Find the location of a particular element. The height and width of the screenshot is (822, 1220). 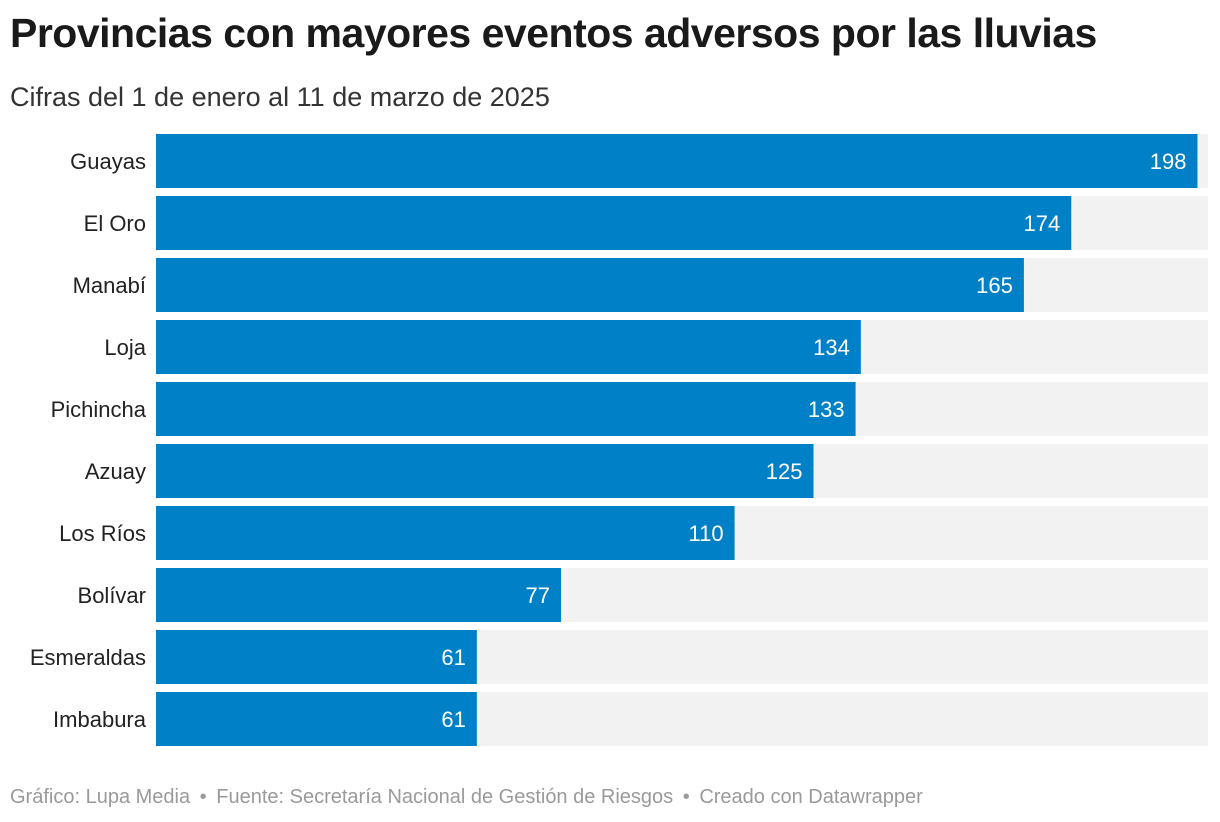

category-label: Guayas is located at coordinates (108, 161).